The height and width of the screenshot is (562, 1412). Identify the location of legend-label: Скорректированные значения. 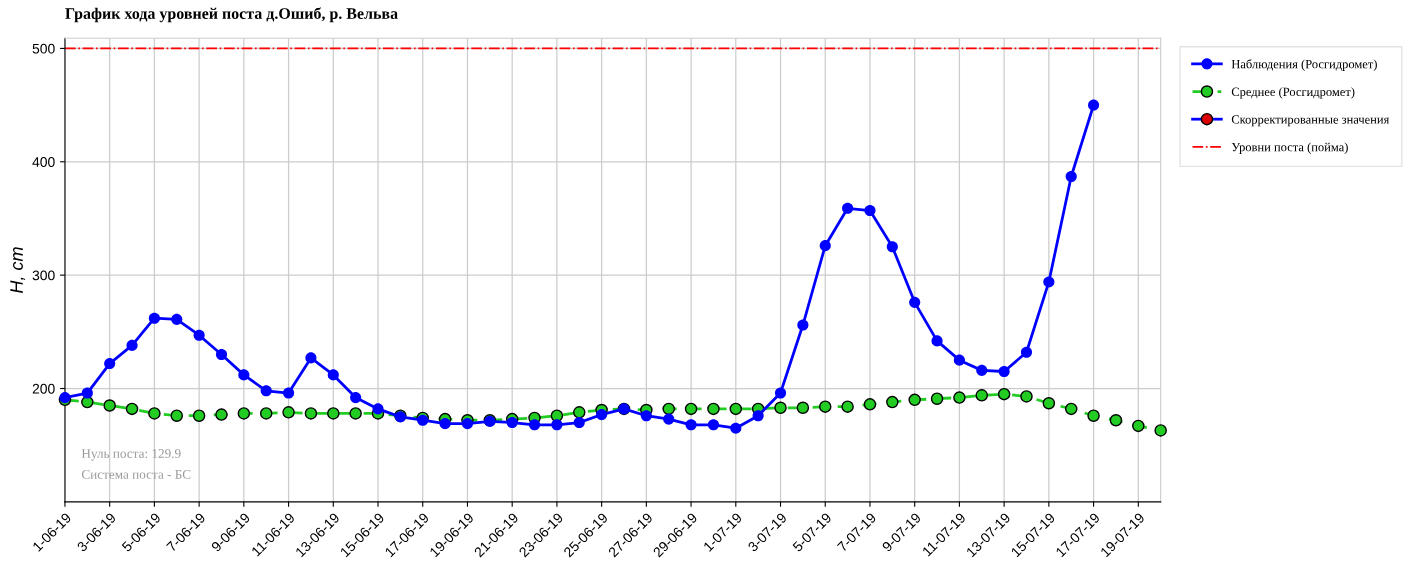
(1310, 121).